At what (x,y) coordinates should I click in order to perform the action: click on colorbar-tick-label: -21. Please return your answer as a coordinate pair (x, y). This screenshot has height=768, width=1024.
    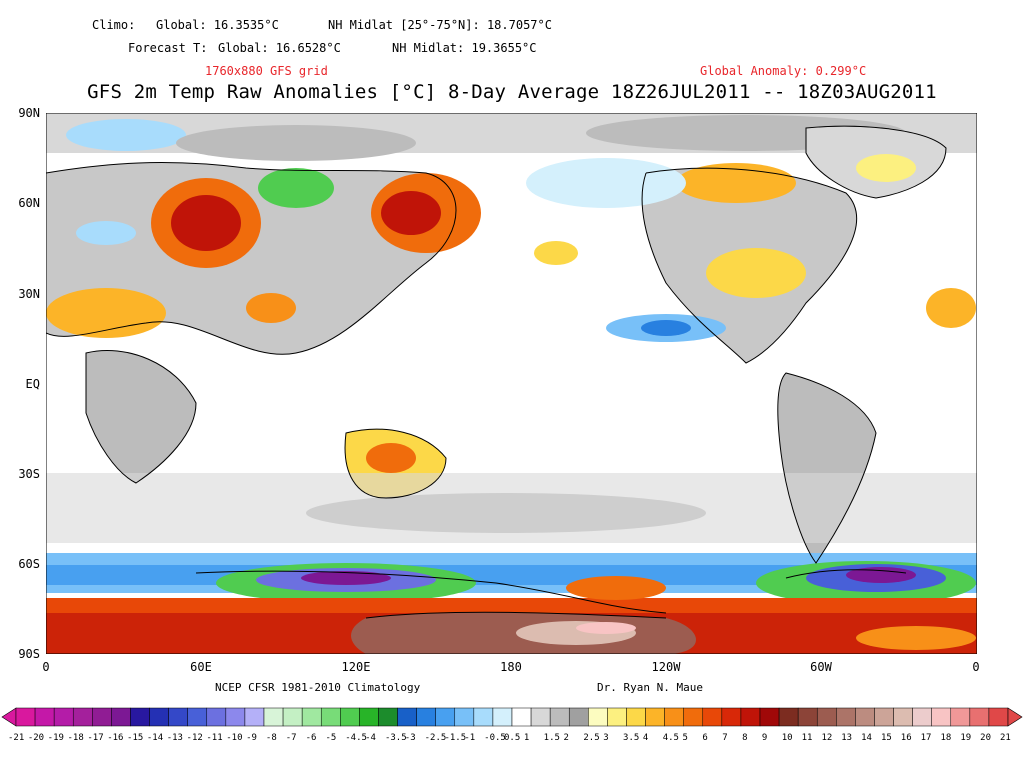
    Looking at the image, I should click on (16, 738).